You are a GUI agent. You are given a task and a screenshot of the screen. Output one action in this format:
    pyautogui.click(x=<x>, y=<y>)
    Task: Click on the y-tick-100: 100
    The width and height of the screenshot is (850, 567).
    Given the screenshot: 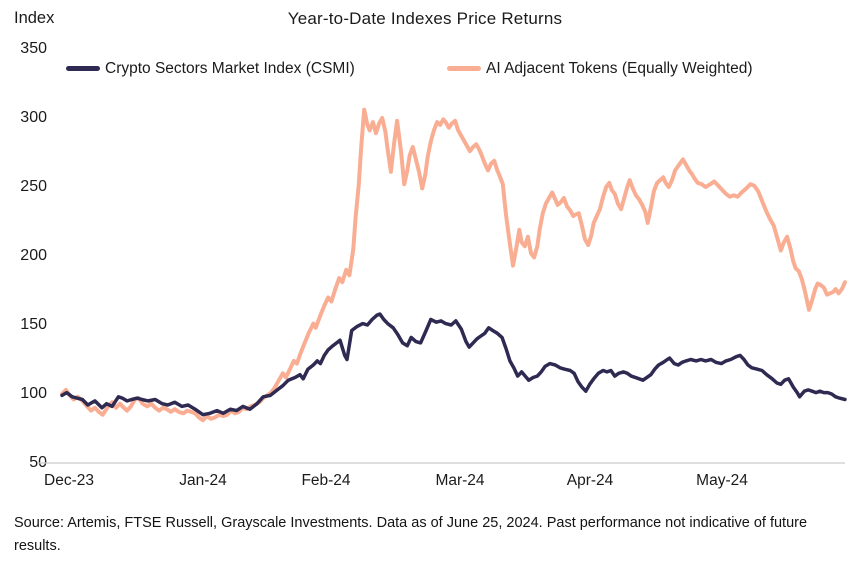 What is the action you would take?
    pyautogui.click(x=33, y=393)
    